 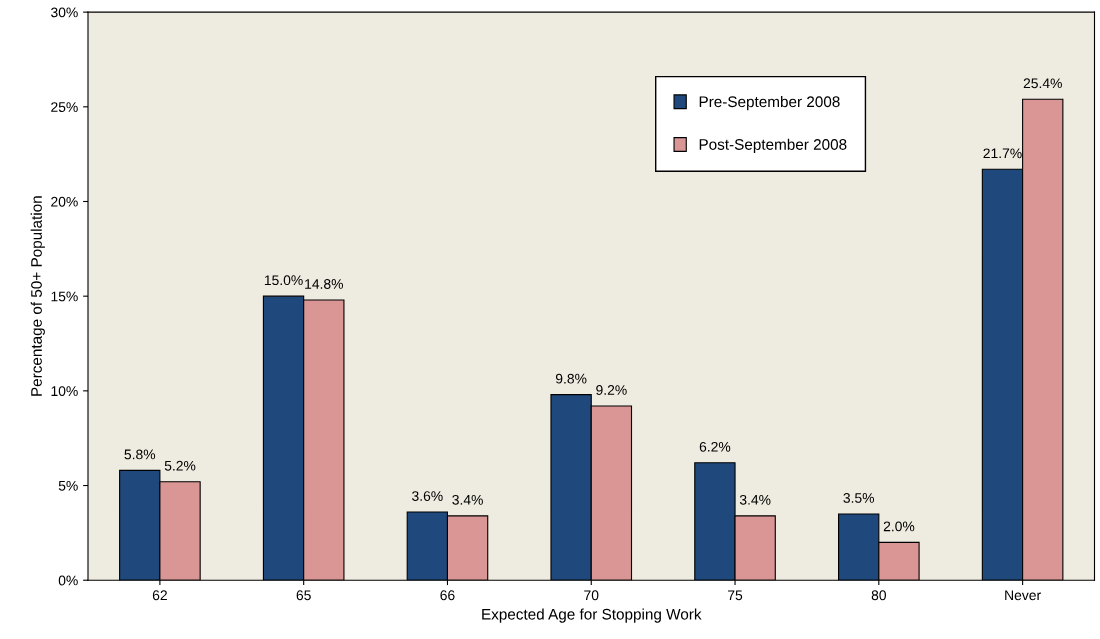 What do you see at coordinates (773, 145) in the screenshot?
I see `legend-label: Post-September 2008` at bounding box center [773, 145].